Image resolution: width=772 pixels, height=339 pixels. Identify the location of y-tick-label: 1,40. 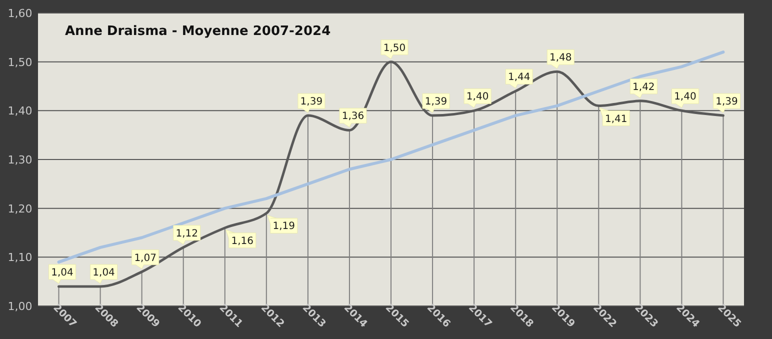
(20, 111).